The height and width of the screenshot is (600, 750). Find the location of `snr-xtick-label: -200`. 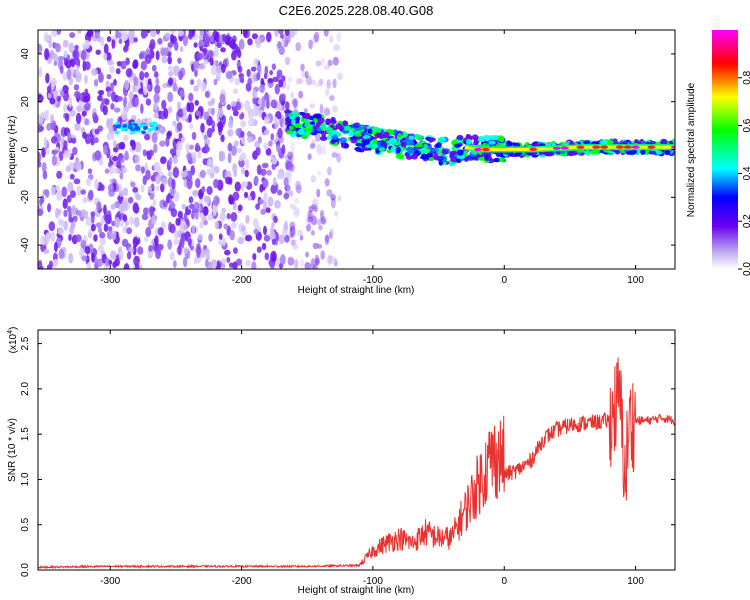

snr-xtick-label: -200 is located at coordinates (242, 581).